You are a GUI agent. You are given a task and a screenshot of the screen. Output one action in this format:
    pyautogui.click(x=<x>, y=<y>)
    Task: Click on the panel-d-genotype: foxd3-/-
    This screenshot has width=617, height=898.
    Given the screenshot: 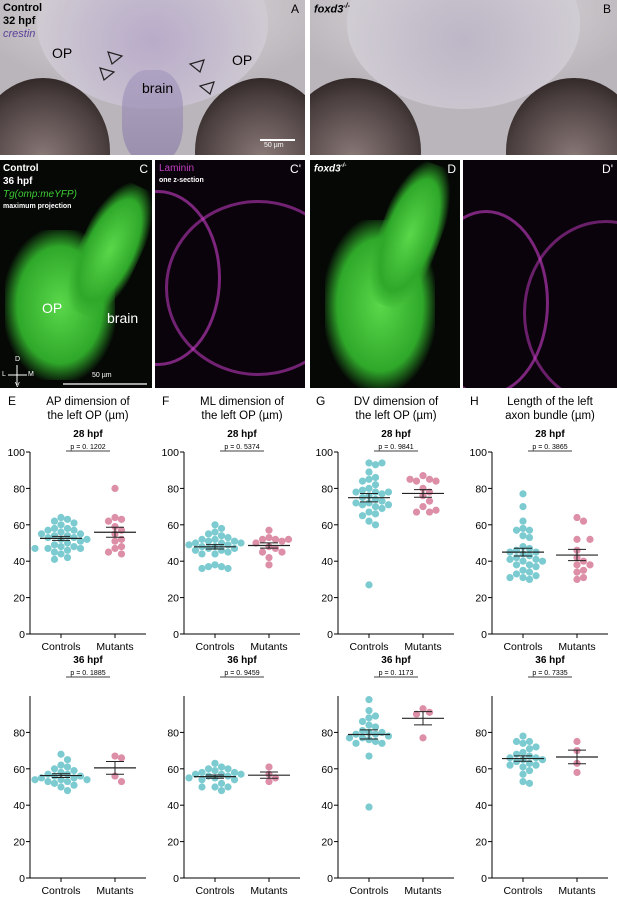 What is the action you would take?
    pyautogui.click(x=330, y=168)
    